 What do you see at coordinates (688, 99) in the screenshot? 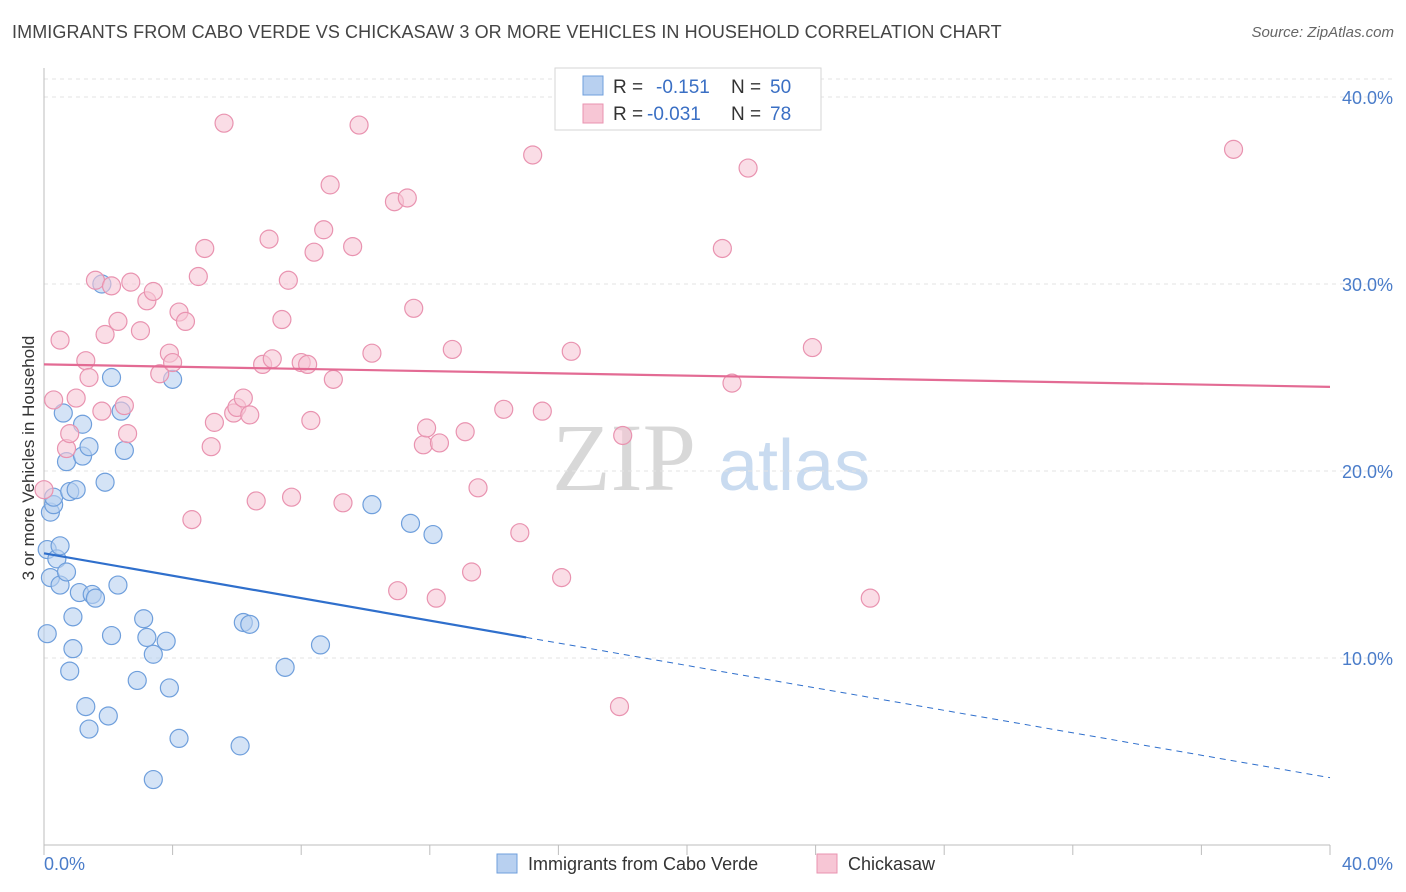
I see `top-legend: R = -0.151 N = 50 R = -0.031 N = 78` at bounding box center [688, 99].